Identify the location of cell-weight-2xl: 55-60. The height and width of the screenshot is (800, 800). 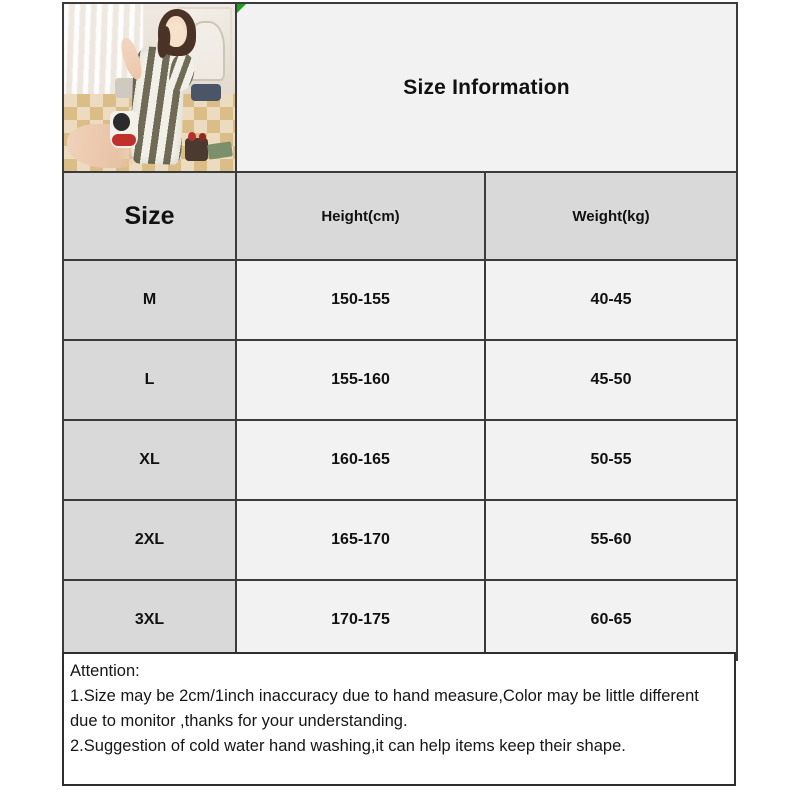
(611, 540).